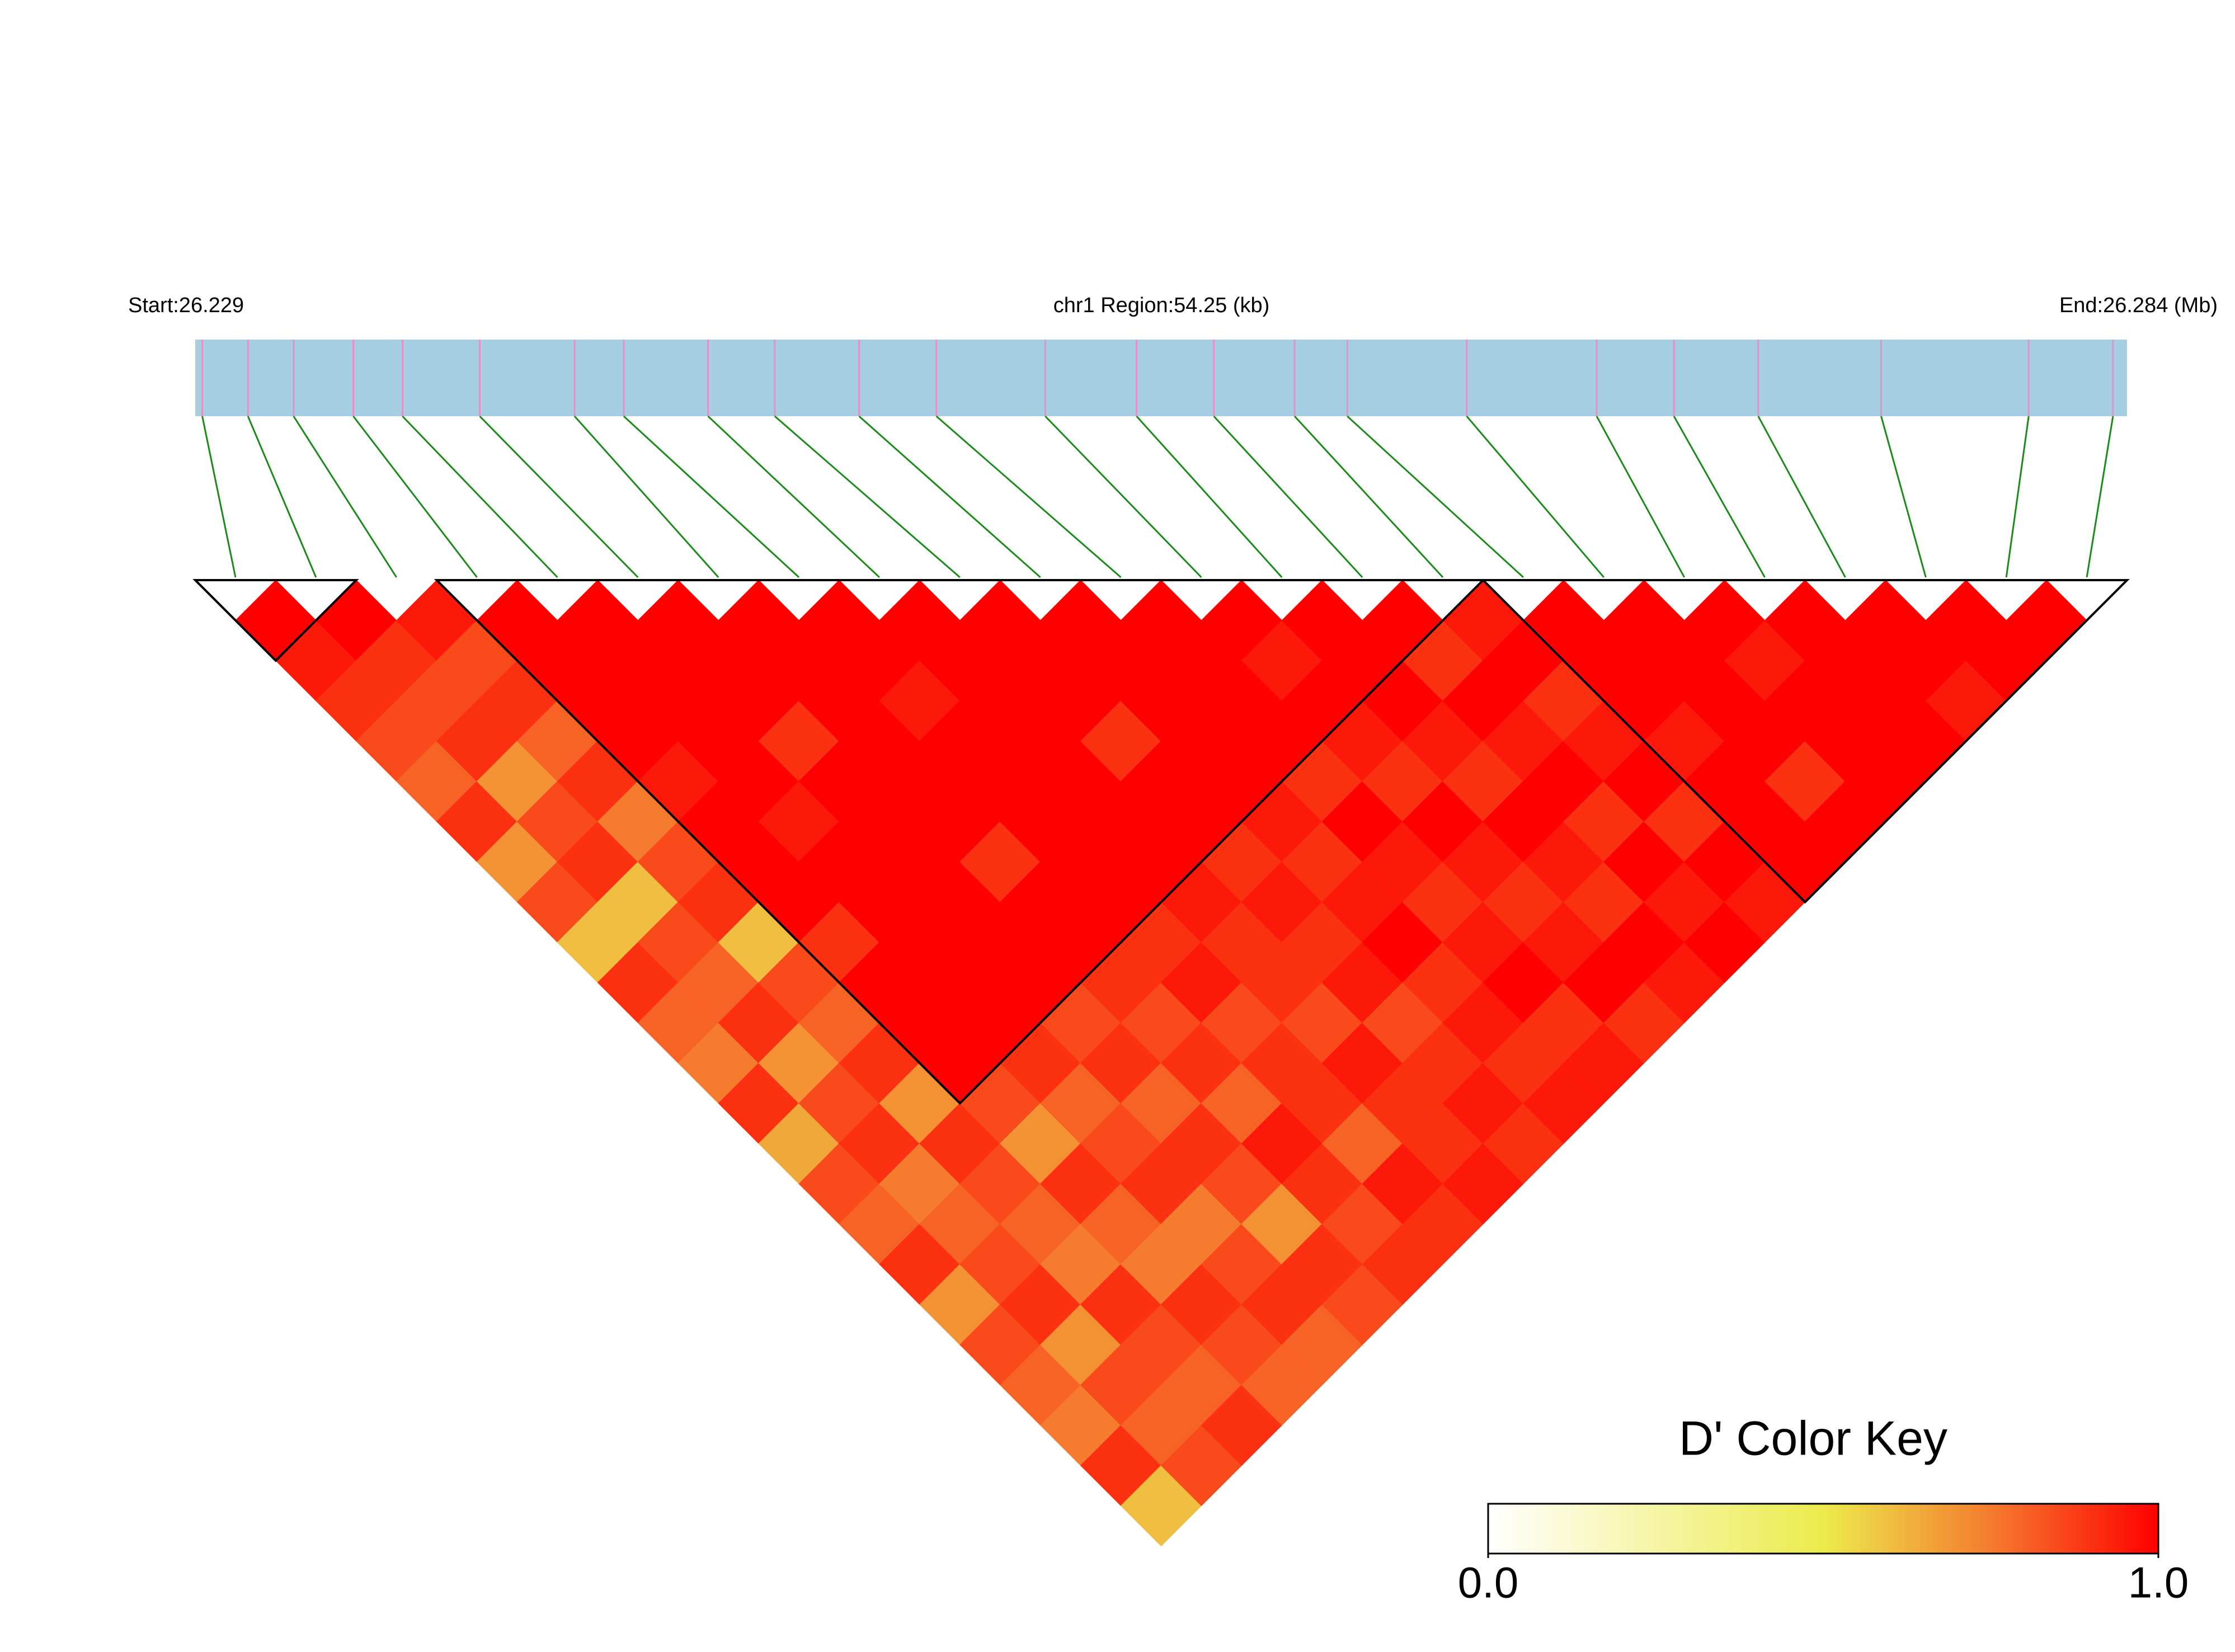 Image resolution: width=2235 pixels, height=1652 pixels. I want to click on colorkey-title: D' Color Key, so click(1813, 1439).